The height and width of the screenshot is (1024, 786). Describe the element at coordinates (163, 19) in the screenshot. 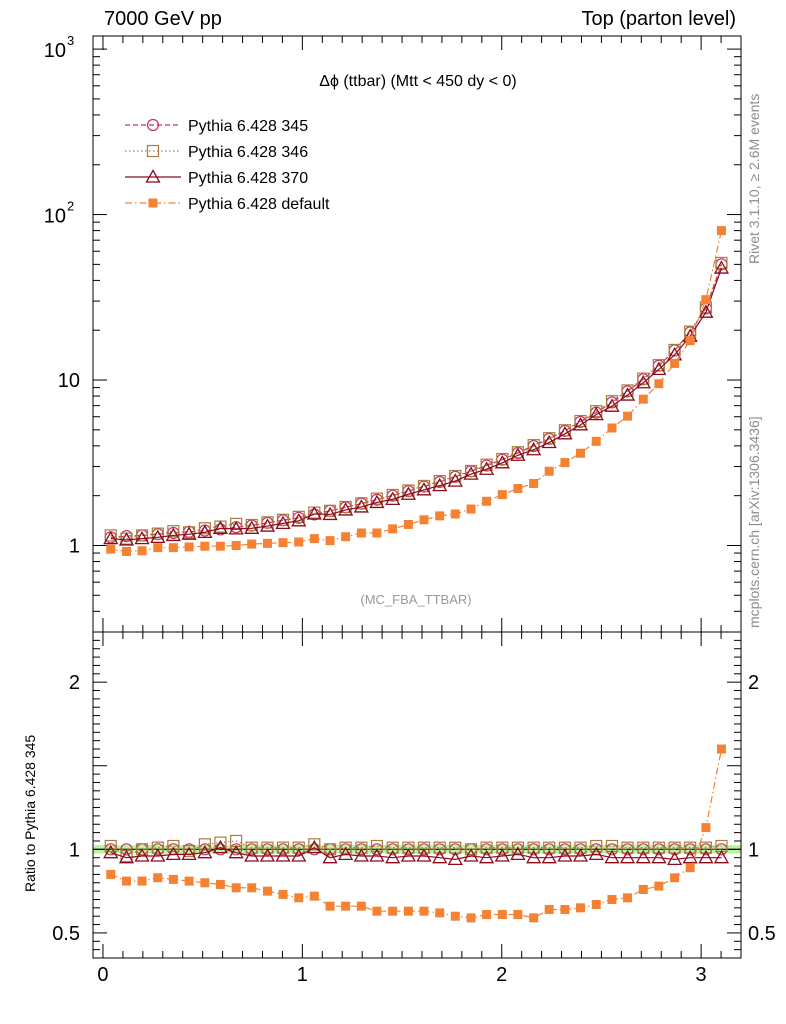

I see `header-left: 7000 GeV pp` at that location.